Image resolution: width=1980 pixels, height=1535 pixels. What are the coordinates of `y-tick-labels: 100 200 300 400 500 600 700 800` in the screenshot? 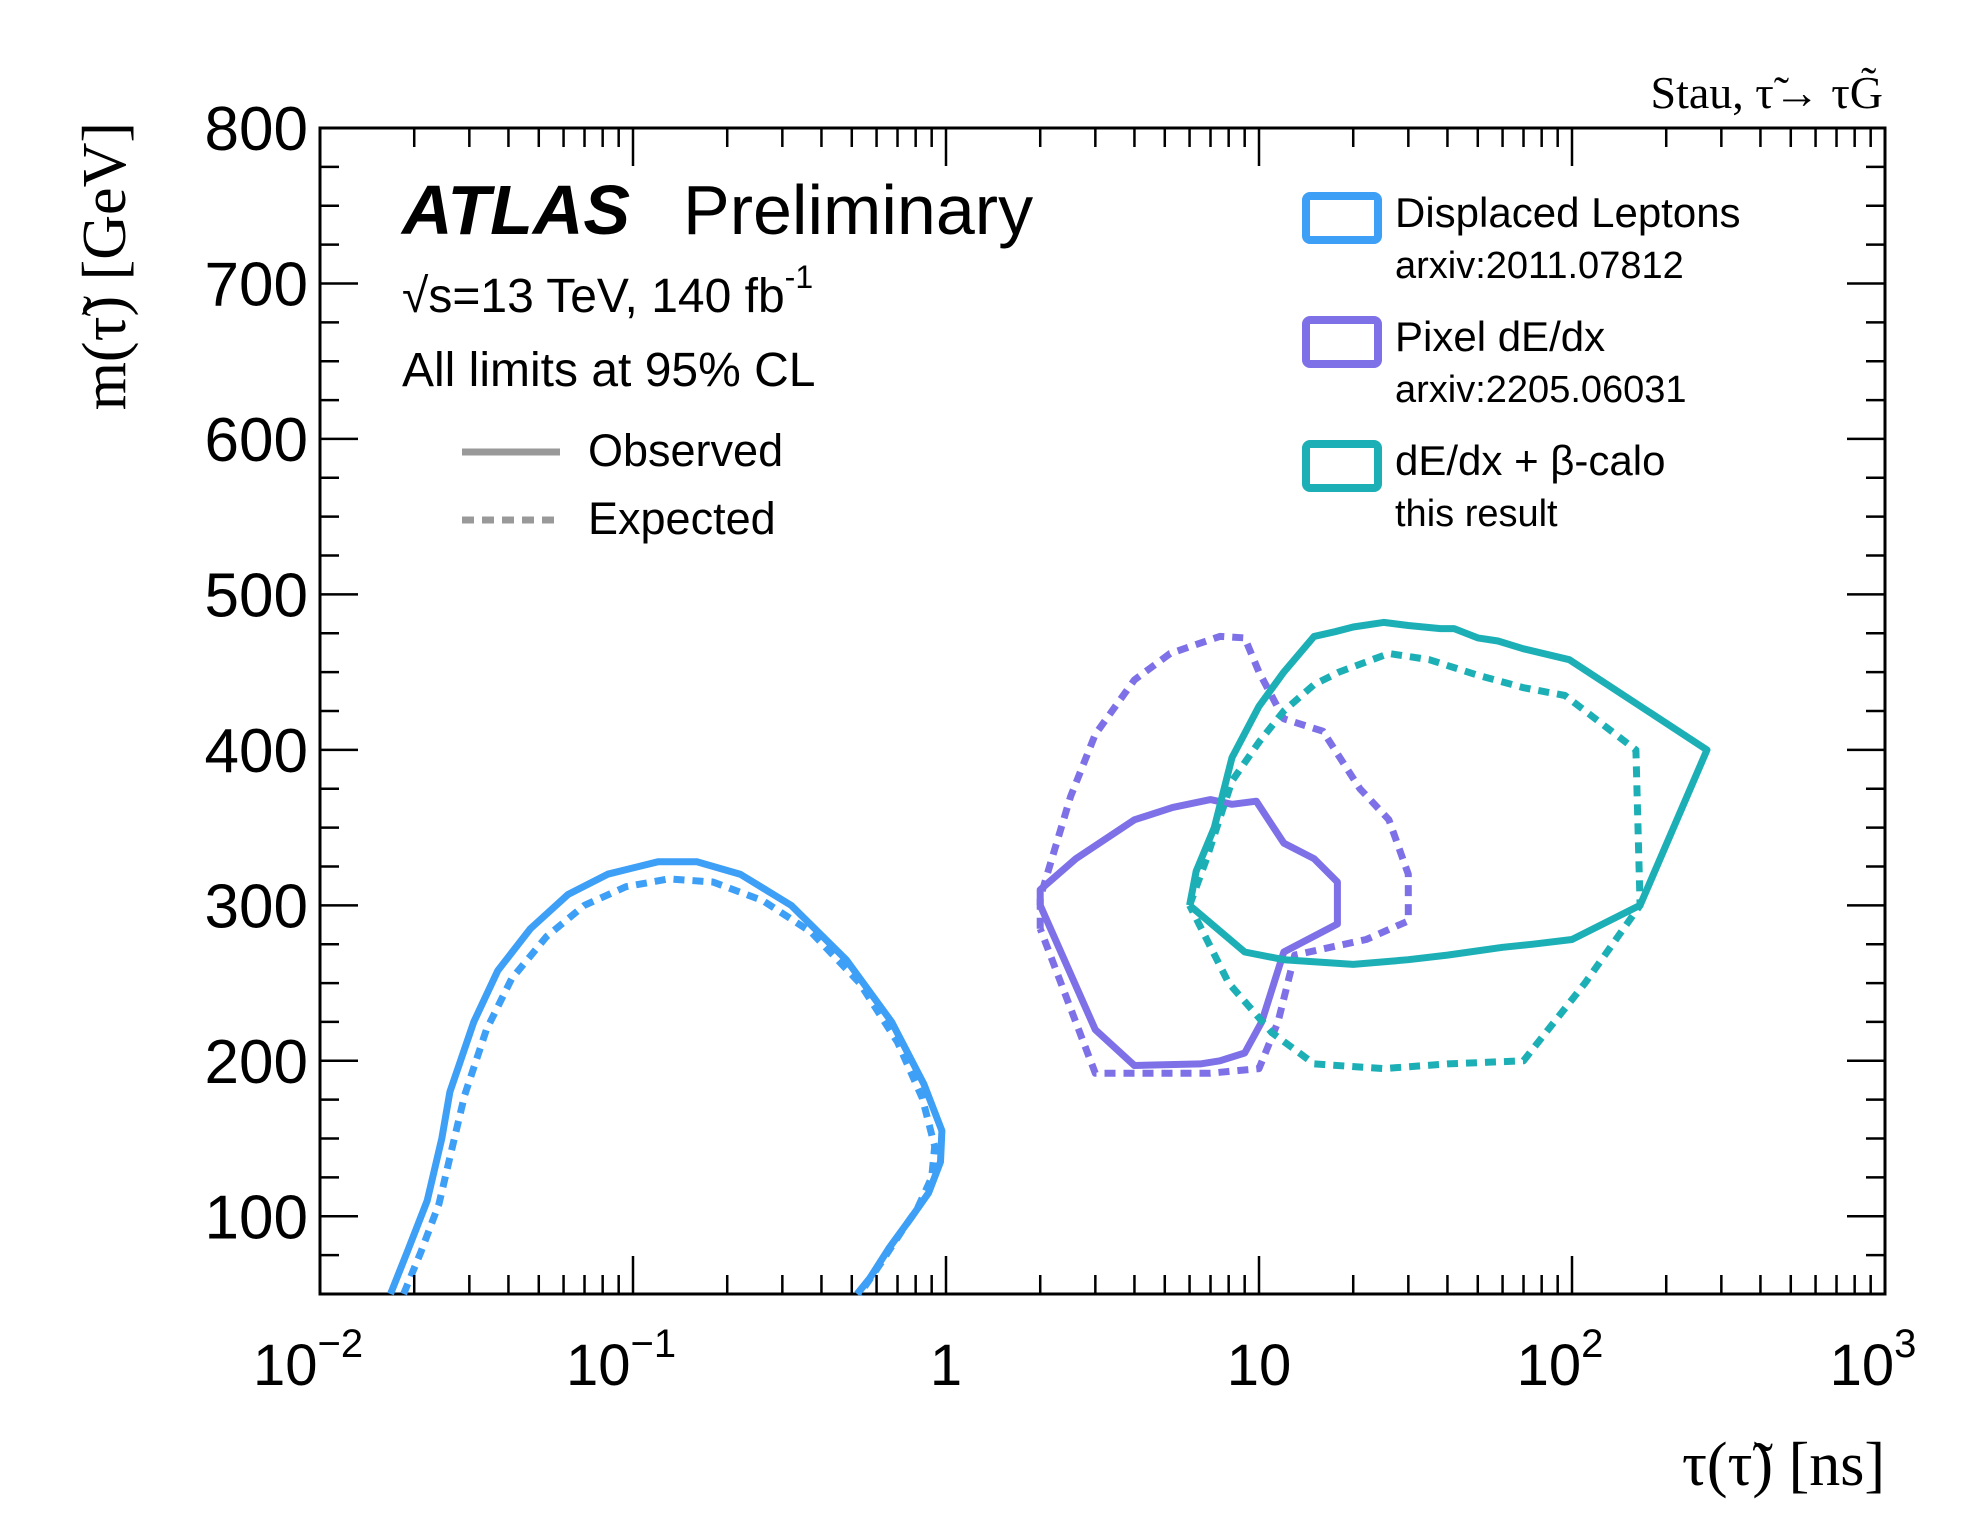 It's located at (256, 673).